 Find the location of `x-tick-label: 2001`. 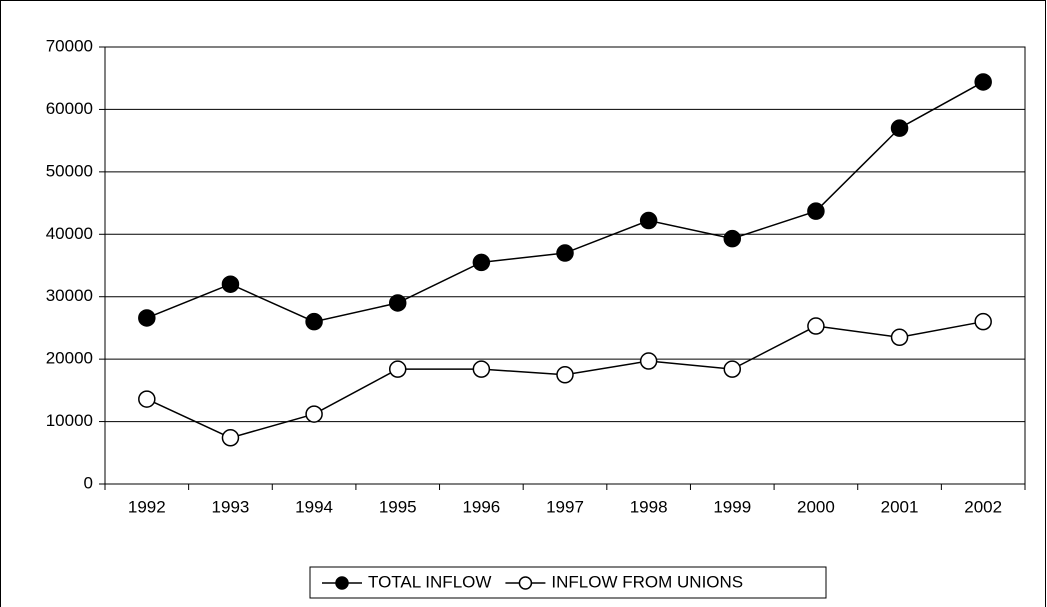

x-tick-label: 2001 is located at coordinates (900, 506).